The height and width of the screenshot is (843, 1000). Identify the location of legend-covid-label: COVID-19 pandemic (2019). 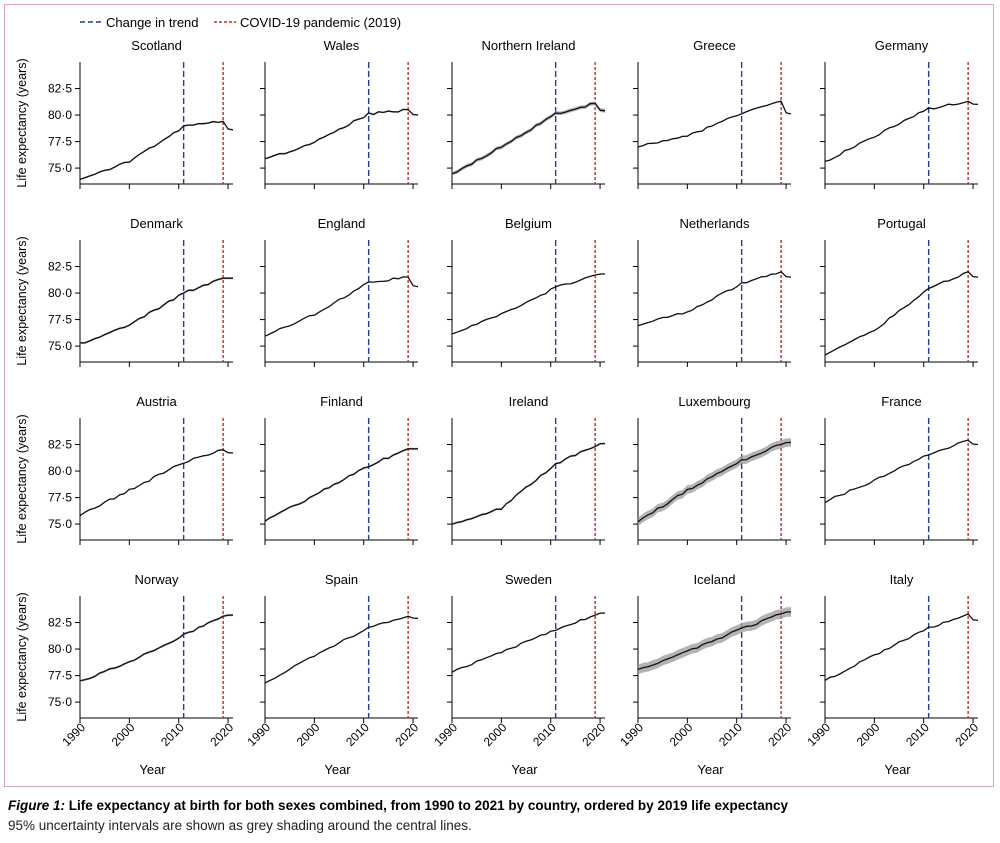
(320, 22).